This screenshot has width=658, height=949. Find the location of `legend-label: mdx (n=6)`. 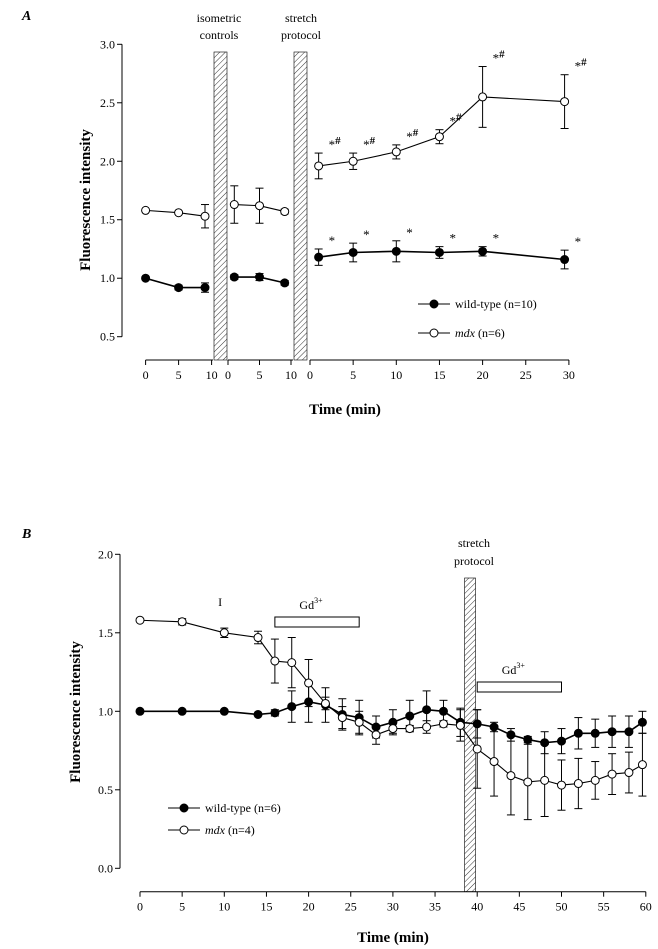

legend-label: mdx (n=6) is located at coordinates (480, 333).